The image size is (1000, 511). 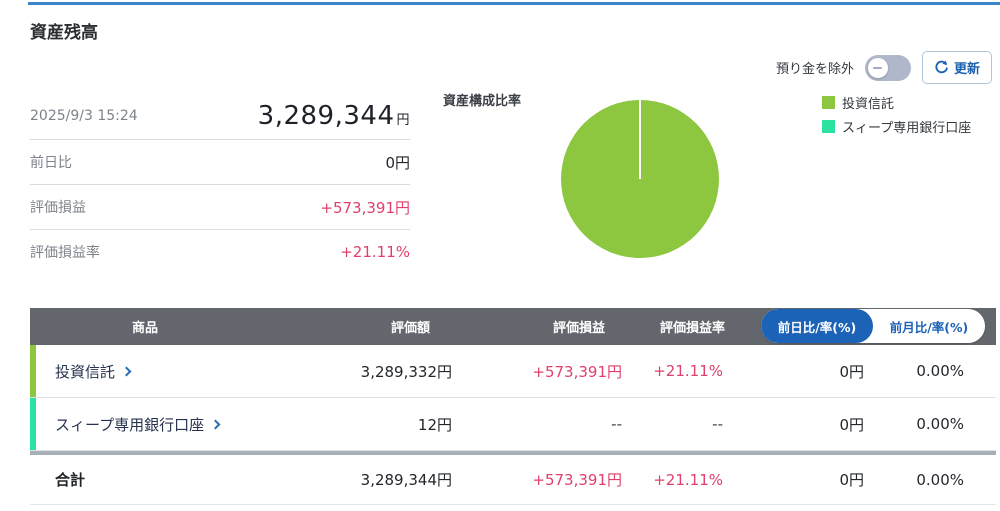 What do you see at coordinates (403, 120) in the screenshot?
I see `yen-unit: 円` at bounding box center [403, 120].